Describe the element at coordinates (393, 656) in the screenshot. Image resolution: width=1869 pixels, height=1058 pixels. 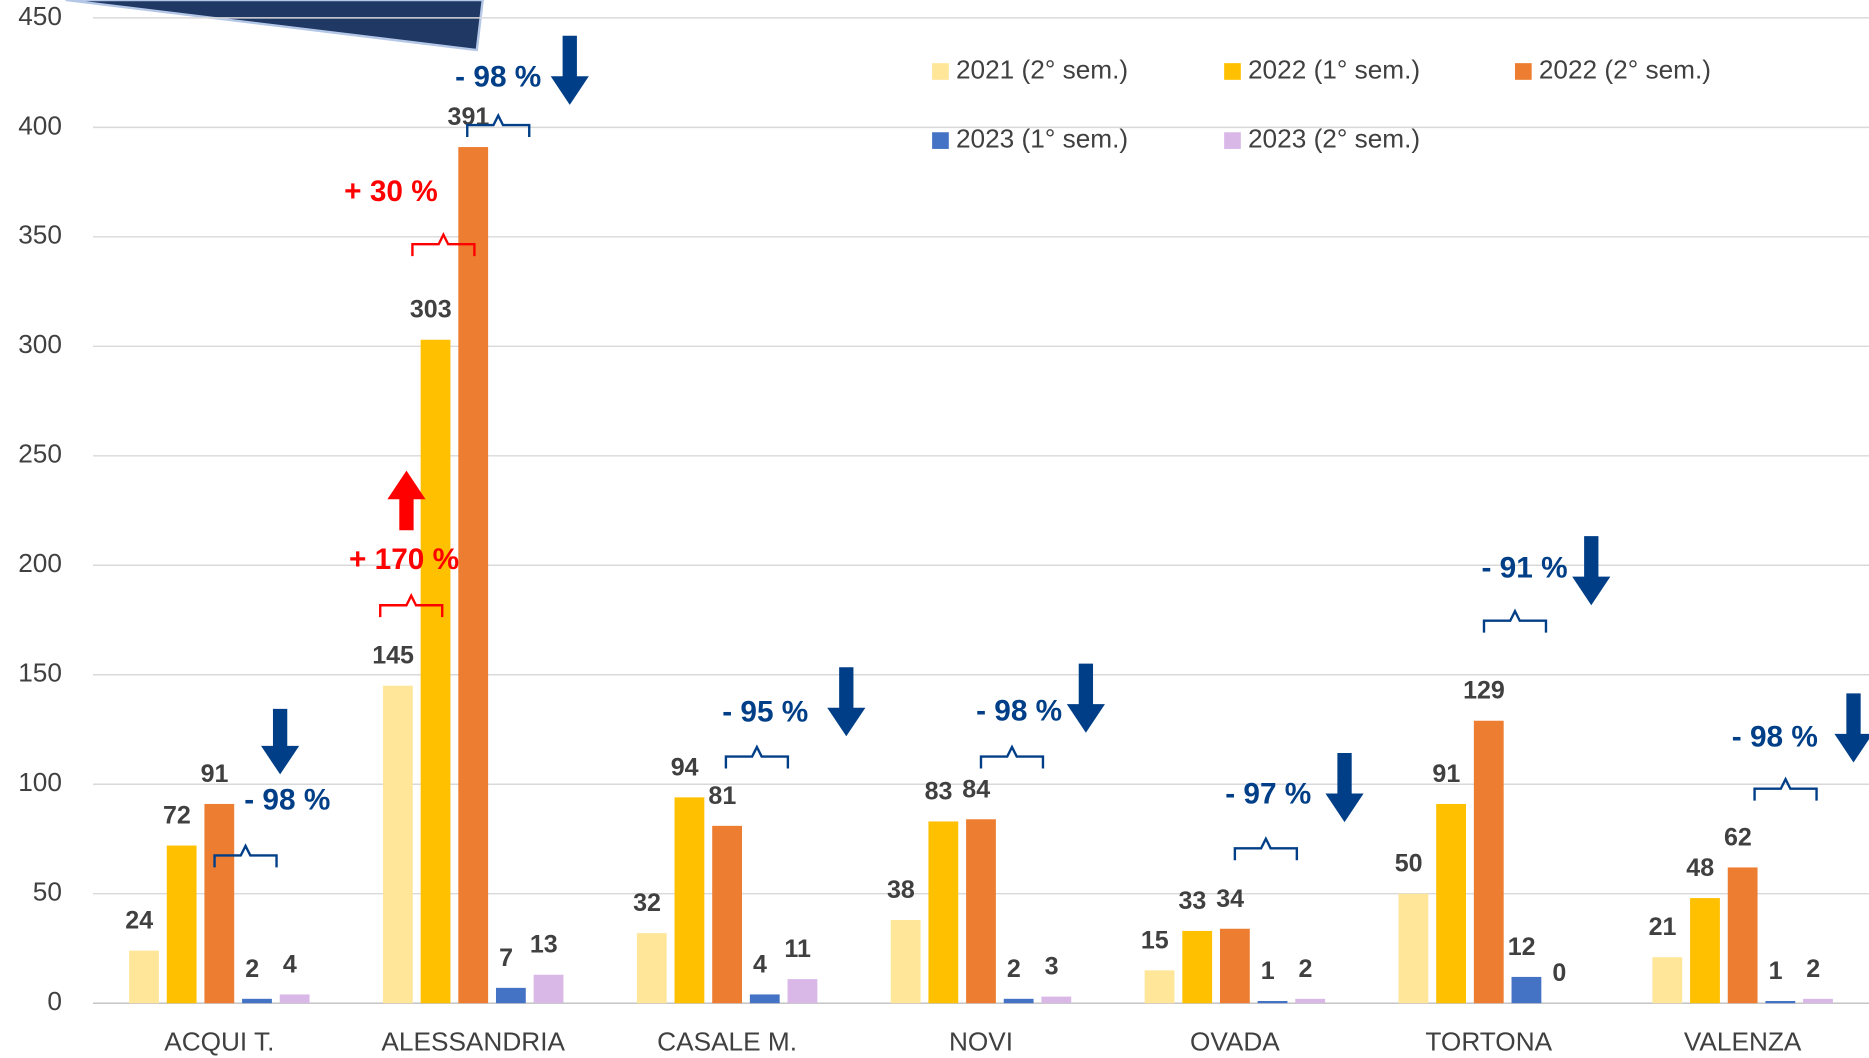
I see `value-label: 145` at that location.